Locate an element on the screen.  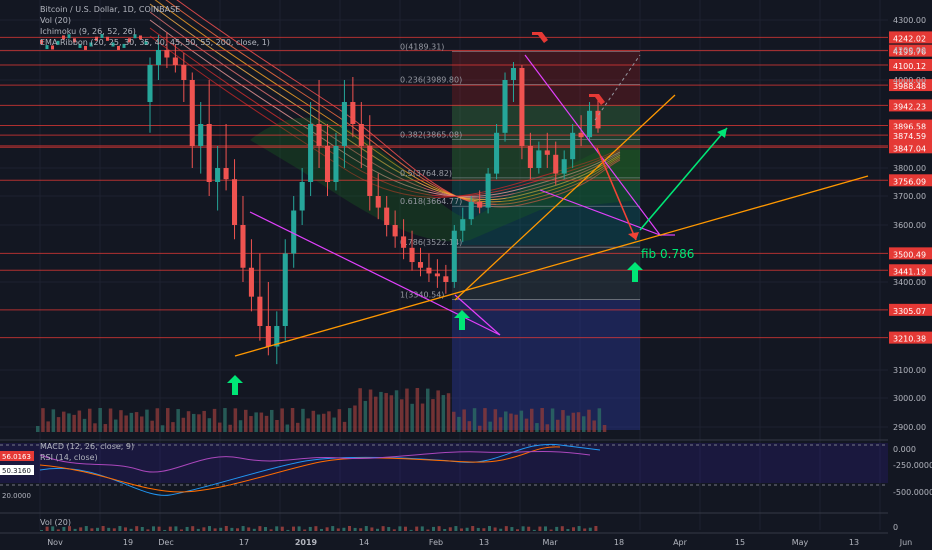
price-axis-label: 3000.00 is located at coordinates (909, 398).